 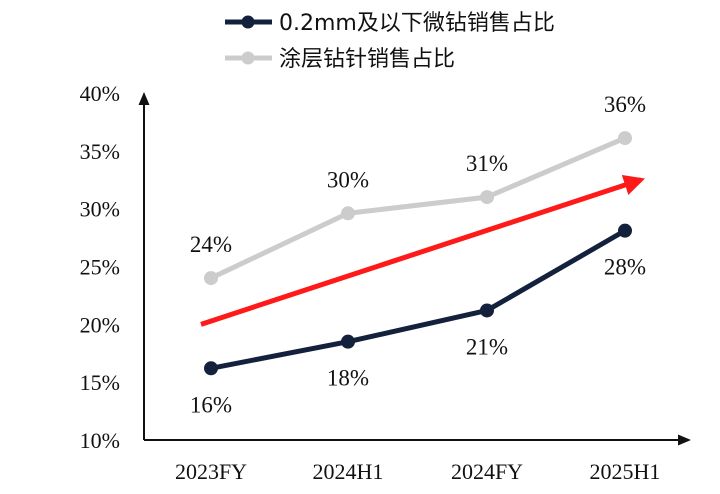 What do you see at coordinates (367, 59) in the screenshot?
I see `legend-label-series-2: 涂层钻针销售占比` at bounding box center [367, 59].